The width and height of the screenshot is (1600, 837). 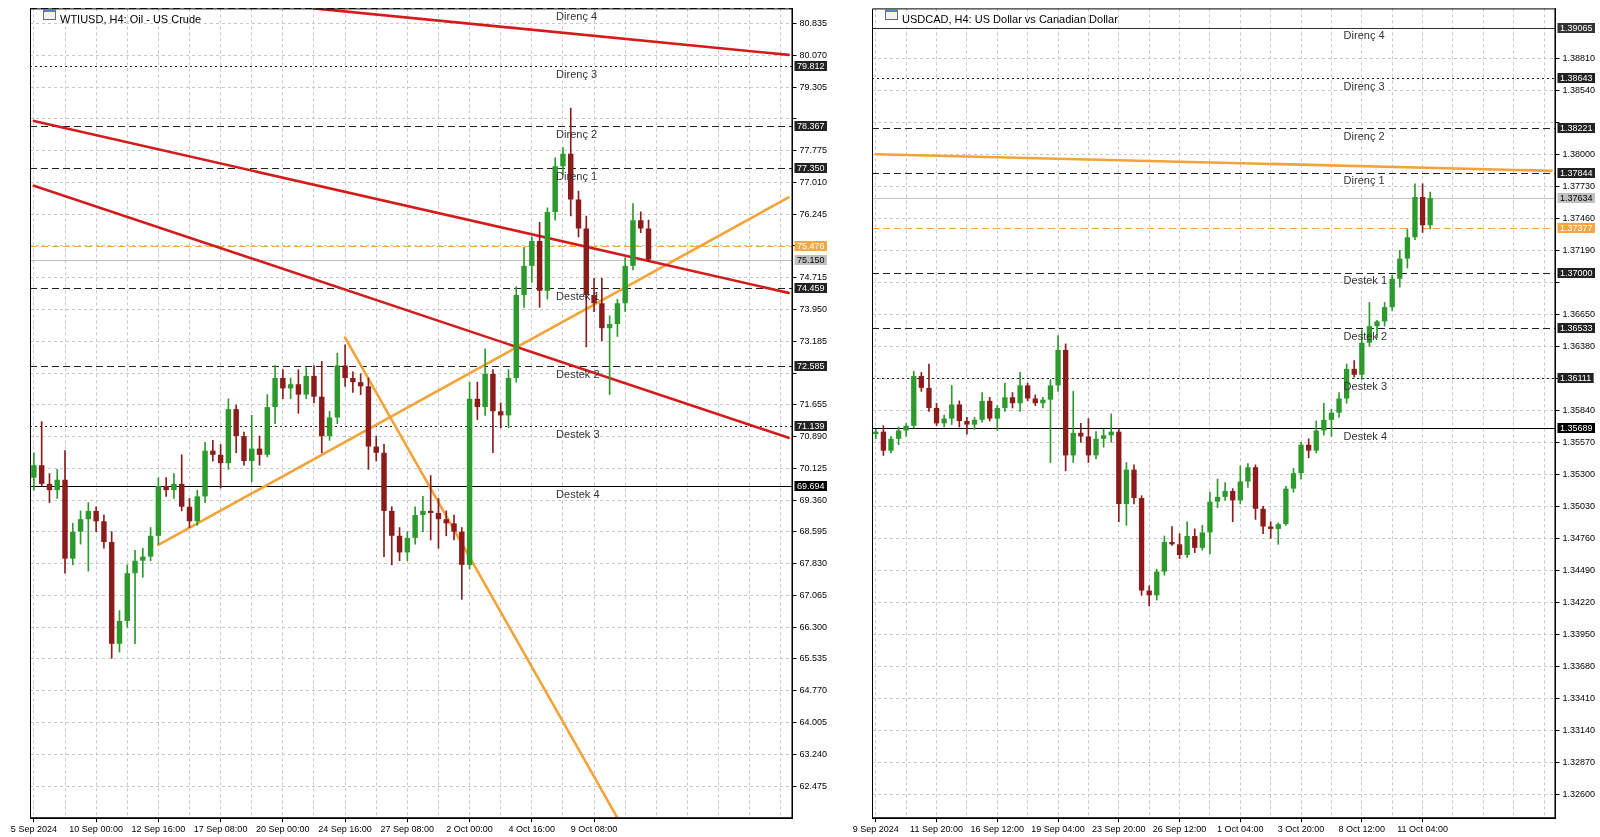 What do you see at coordinates (813, 340) in the screenshot?
I see `y-tick-label: 73.185` at bounding box center [813, 340].